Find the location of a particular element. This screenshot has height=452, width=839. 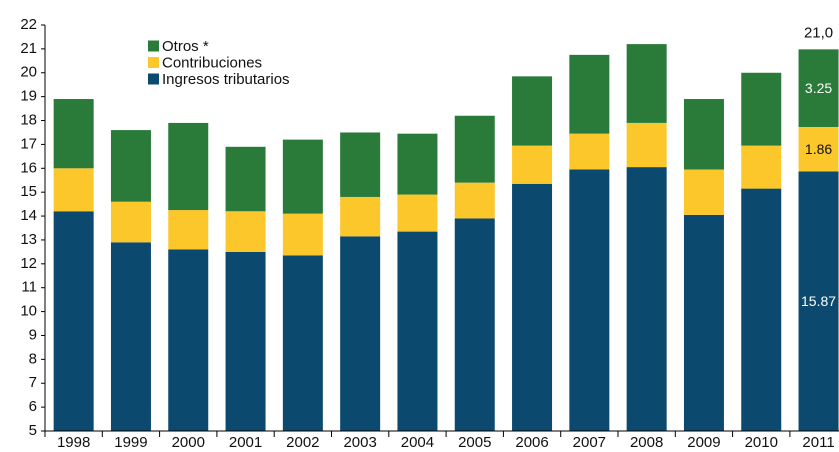

x-tick-label: 2003 is located at coordinates (359, 442).